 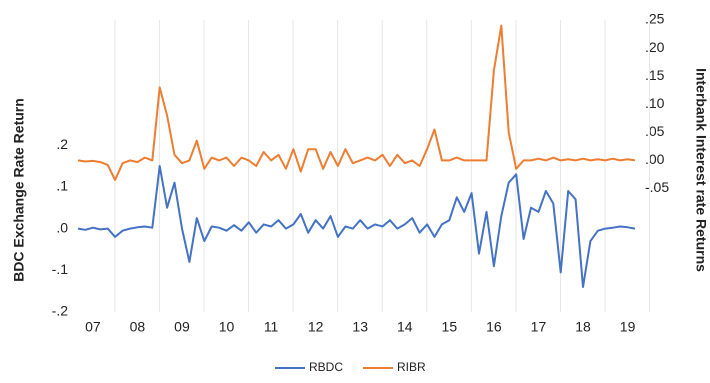 What do you see at coordinates (316, 327) in the screenshot?
I see `x-tick-label: 12` at bounding box center [316, 327].